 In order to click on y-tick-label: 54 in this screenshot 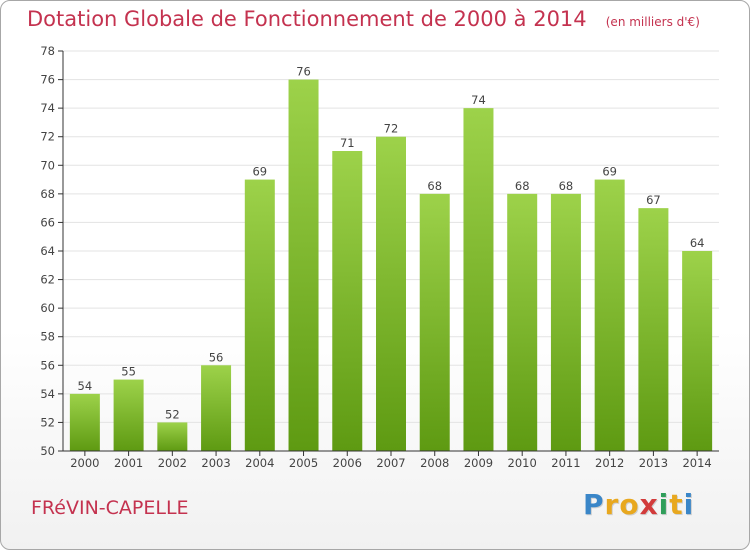, I will do `click(47, 394)`.